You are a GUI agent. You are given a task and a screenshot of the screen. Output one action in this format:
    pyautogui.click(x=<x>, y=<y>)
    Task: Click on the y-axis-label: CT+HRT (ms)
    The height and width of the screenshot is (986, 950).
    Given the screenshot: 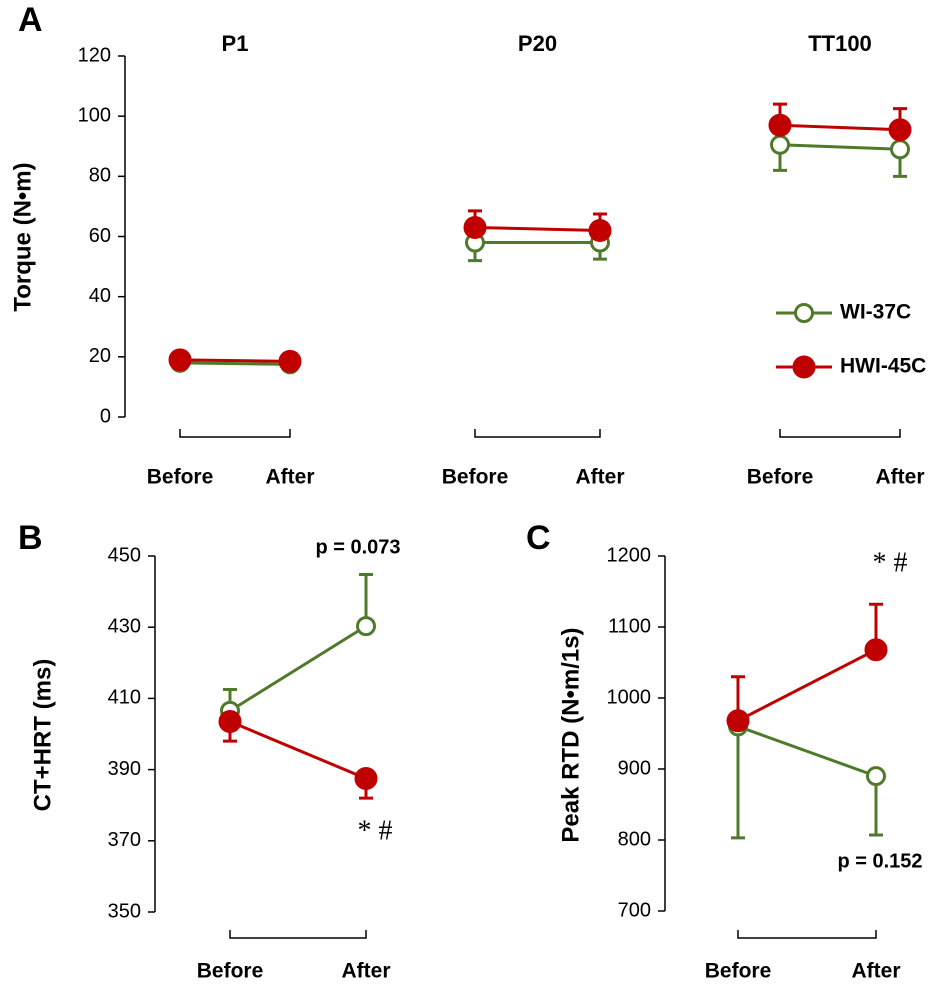 What is the action you would take?
    pyautogui.click(x=42, y=735)
    